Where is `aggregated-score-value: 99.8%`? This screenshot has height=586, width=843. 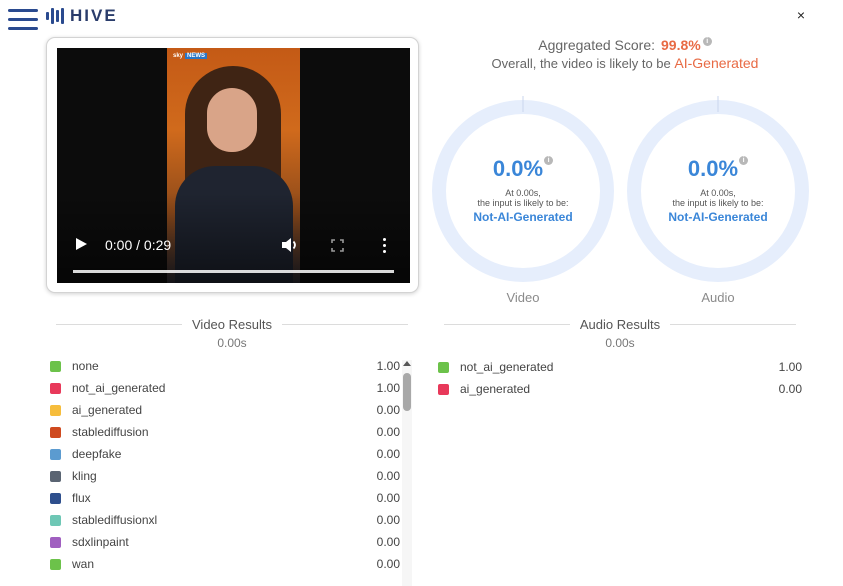 aggregated-score-value: 99.8% is located at coordinates (681, 45).